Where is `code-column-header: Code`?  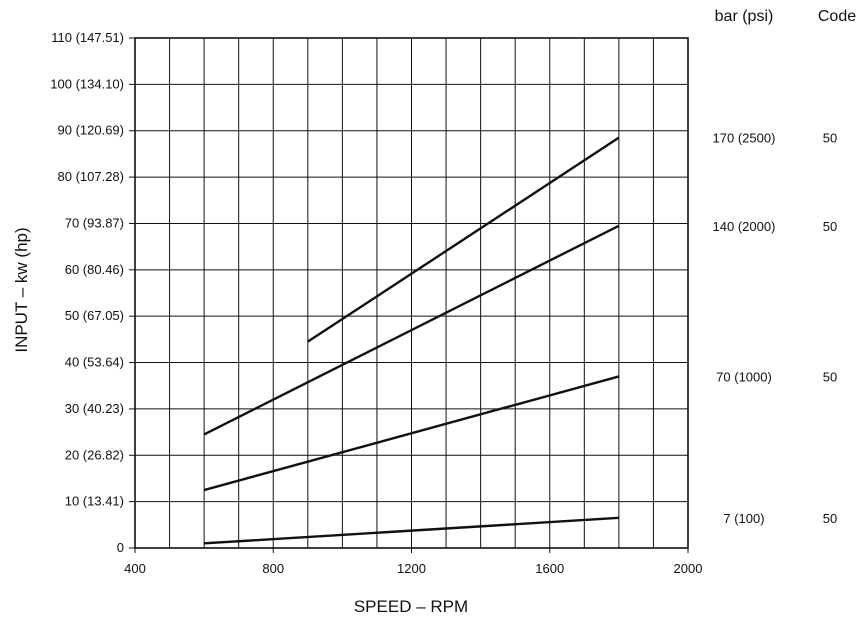
code-column-header: Code is located at coordinates (837, 16).